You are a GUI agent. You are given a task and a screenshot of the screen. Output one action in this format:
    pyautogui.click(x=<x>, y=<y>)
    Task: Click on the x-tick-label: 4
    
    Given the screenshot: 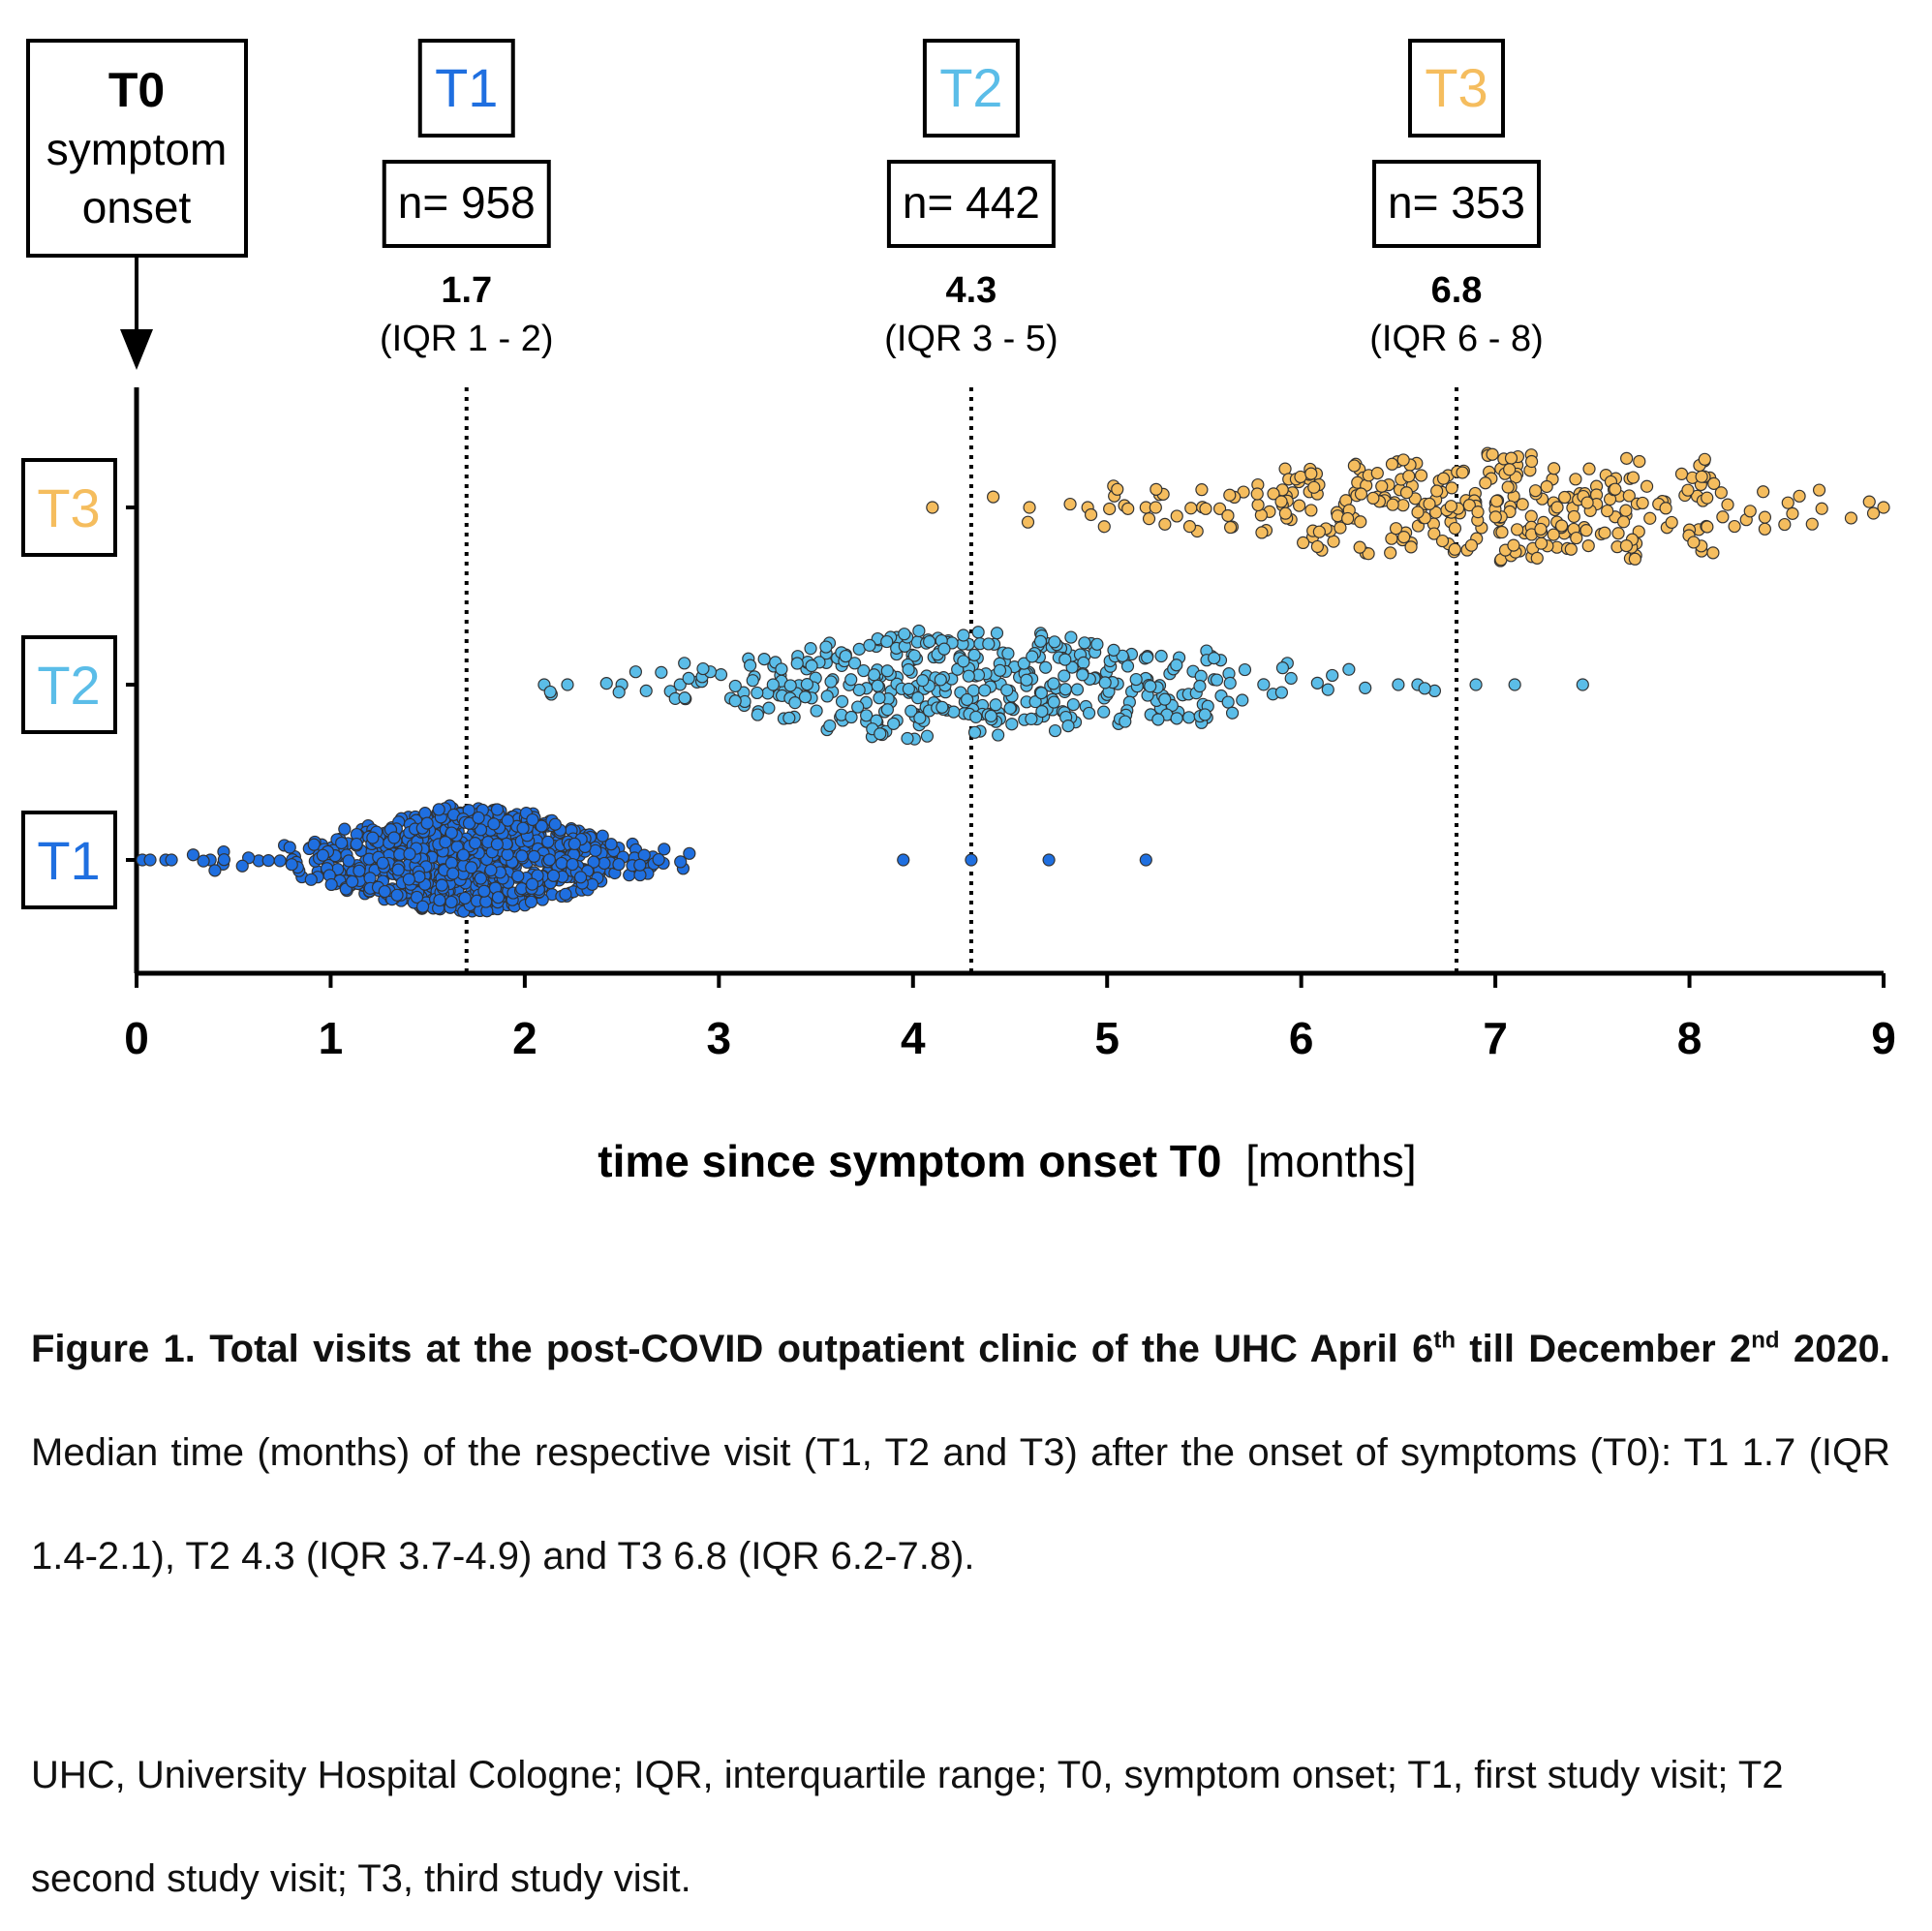 What is the action you would take?
    pyautogui.click(x=913, y=1038)
    